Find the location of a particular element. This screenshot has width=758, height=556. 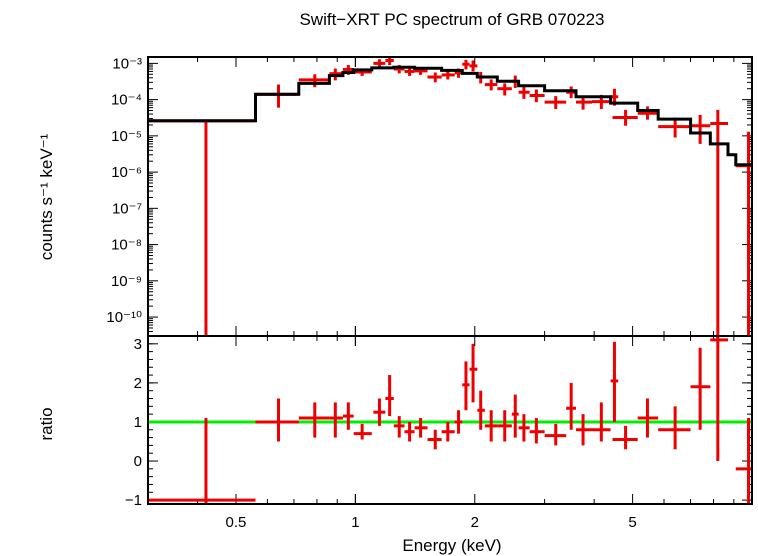

y-tick-label: 10⁻⁴ is located at coordinates (126, 100).